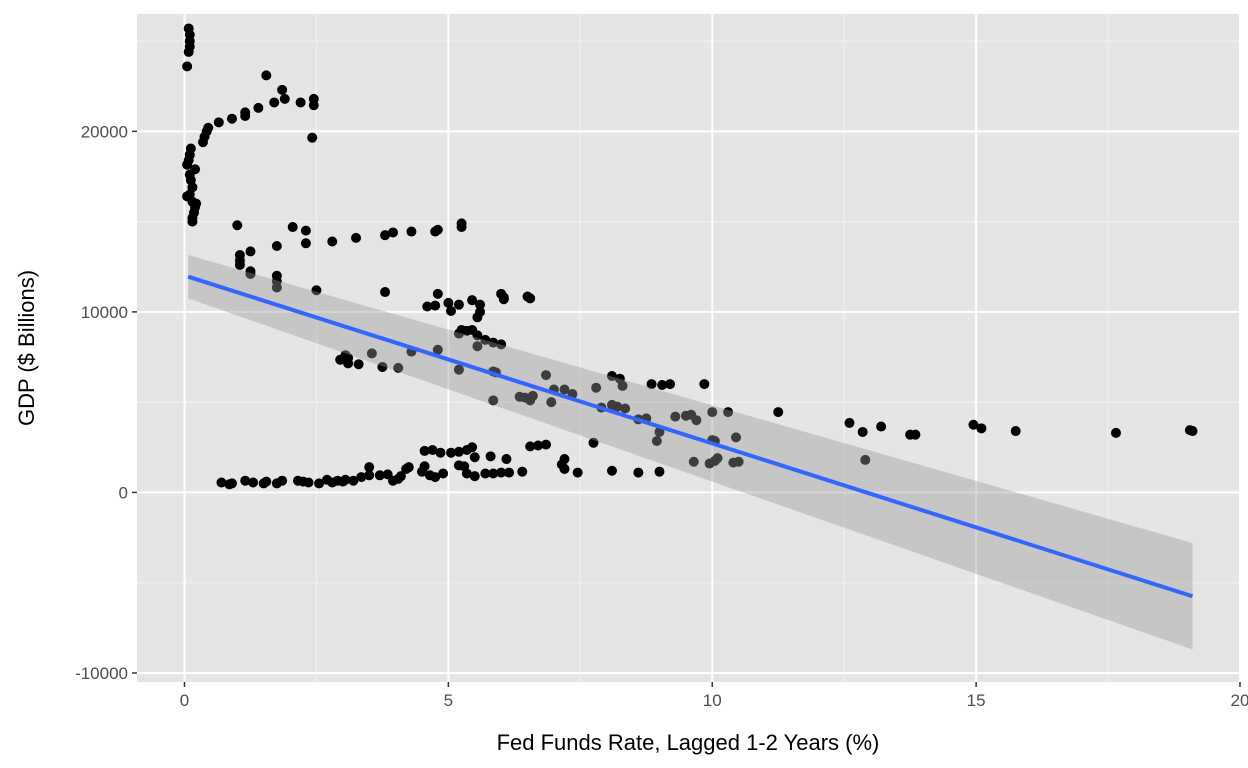  What do you see at coordinates (101, 673) in the screenshot?
I see `y-tick-label: -10000` at bounding box center [101, 673].